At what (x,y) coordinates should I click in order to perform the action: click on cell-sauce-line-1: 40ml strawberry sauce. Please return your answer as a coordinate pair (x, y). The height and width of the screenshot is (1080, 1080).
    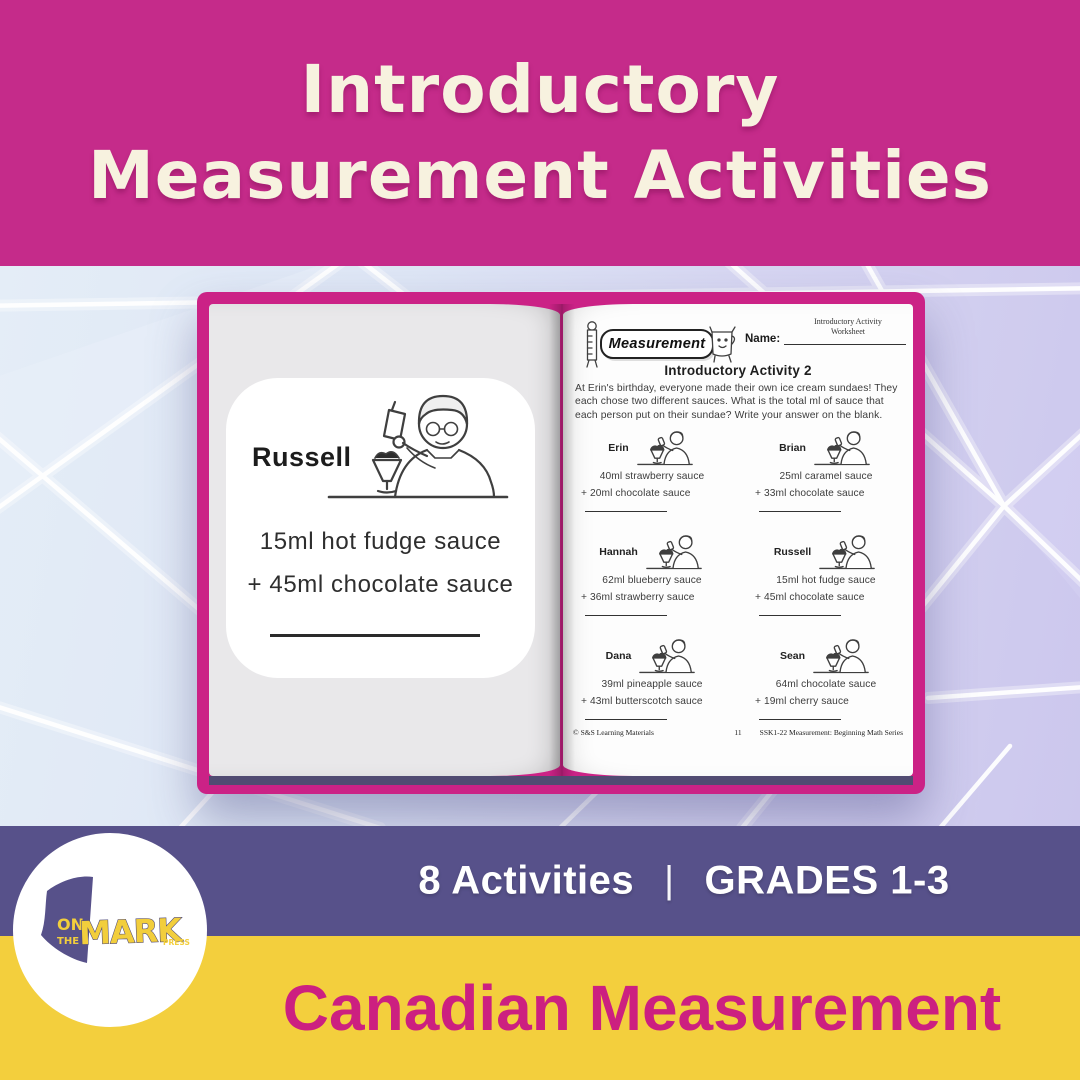
    Looking at the image, I should click on (652, 476).